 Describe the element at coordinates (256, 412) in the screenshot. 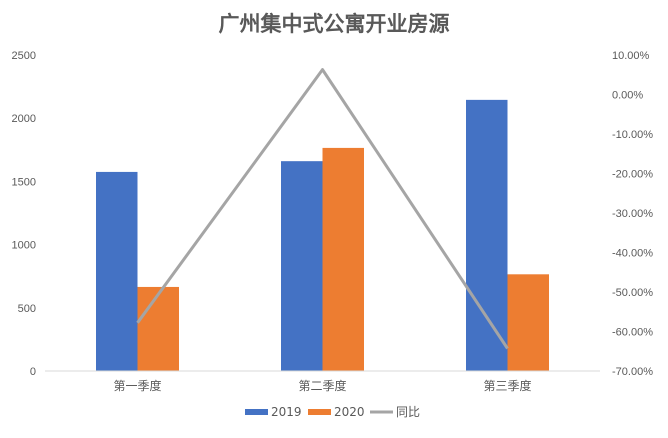

I see `legend-swatch-2019` at that location.